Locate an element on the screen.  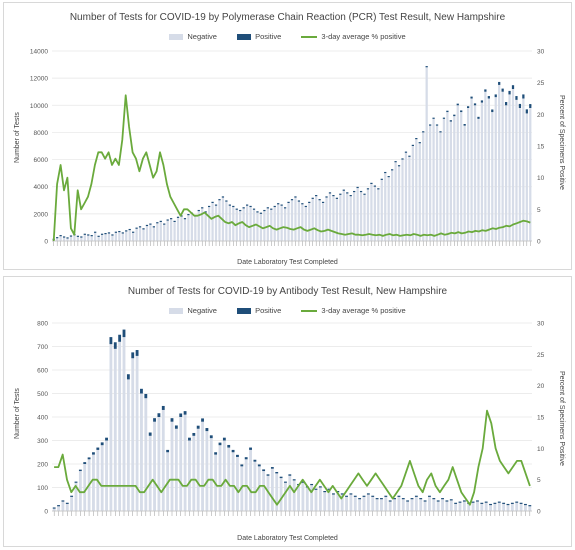
y2-tick-label: 5 is located at coordinates (539, 480).